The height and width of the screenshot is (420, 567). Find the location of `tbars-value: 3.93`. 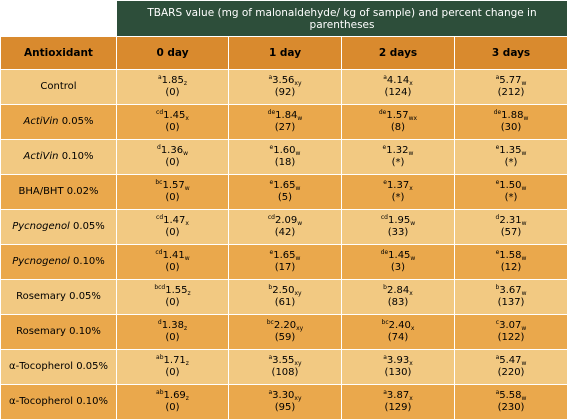

tbars-value: 3.93 is located at coordinates (398, 360).